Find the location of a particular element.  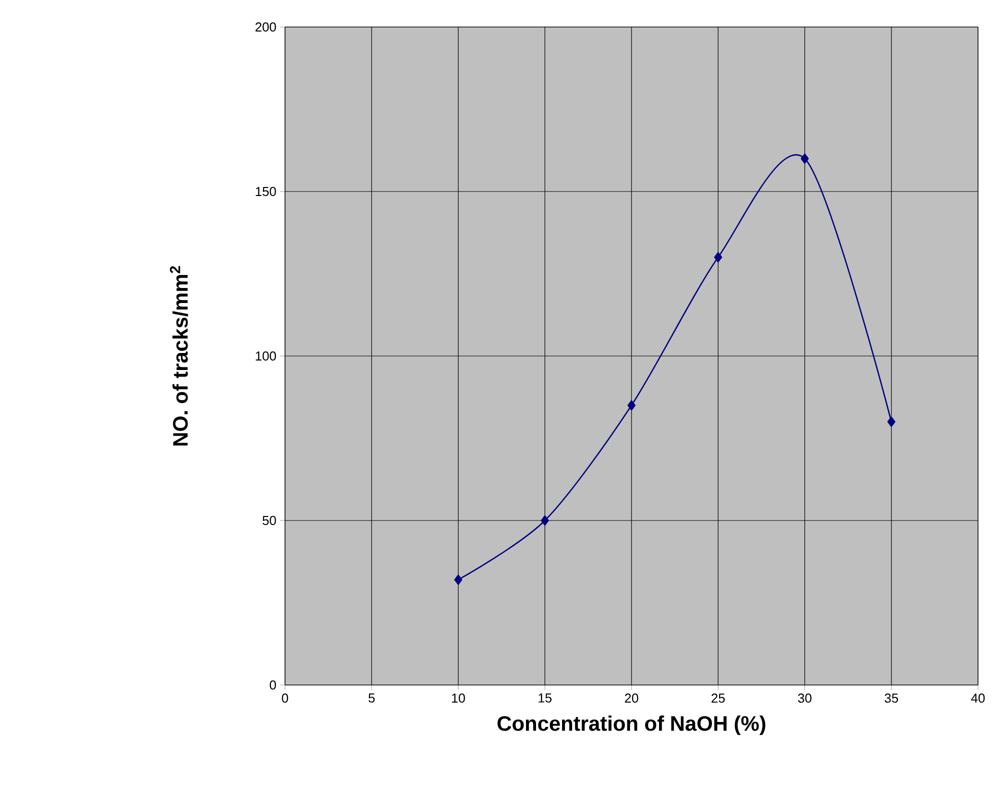

x-tick-label: 10 is located at coordinates (458, 698).